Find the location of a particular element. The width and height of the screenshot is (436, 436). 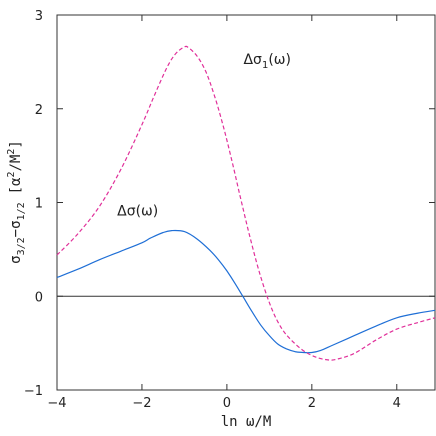

y-tick-label: 1 is located at coordinates (39, 204).